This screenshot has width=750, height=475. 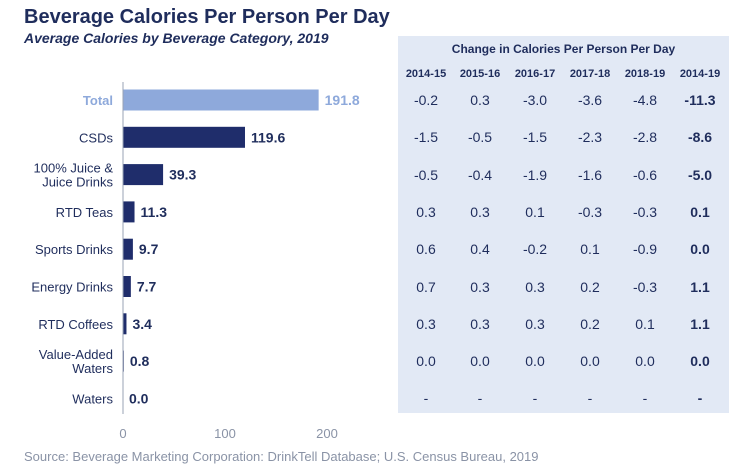 What do you see at coordinates (700, 74) in the screenshot?
I see `table-column-header: 2014-19` at bounding box center [700, 74].